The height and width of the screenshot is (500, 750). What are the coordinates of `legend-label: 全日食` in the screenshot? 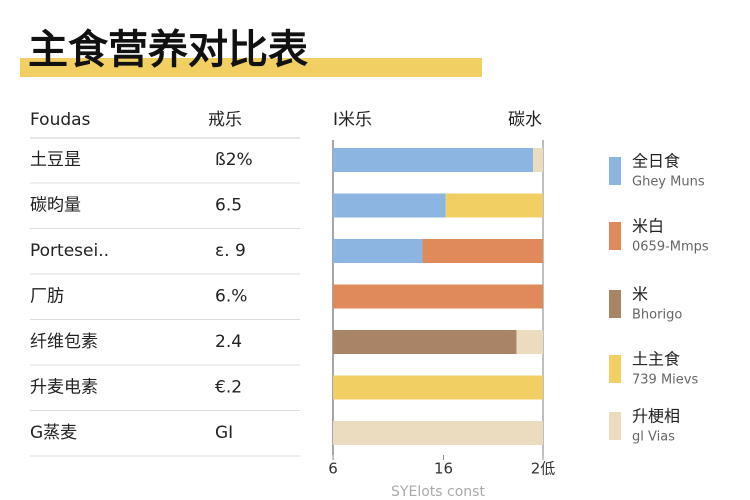 It's located at (656, 161).